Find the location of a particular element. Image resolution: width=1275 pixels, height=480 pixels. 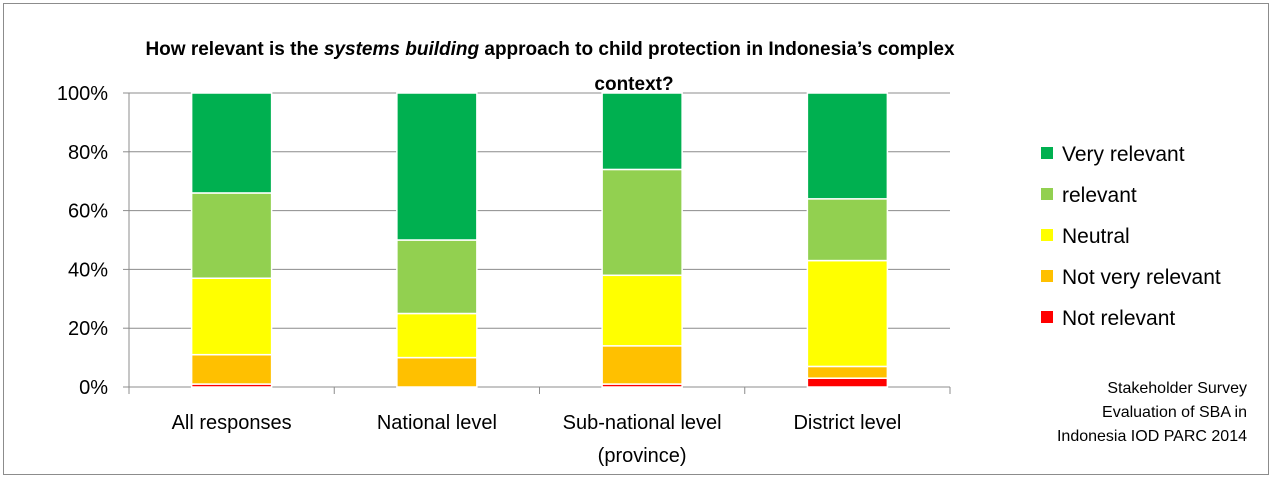

y-tick-label: 20% is located at coordinates (88, 329).